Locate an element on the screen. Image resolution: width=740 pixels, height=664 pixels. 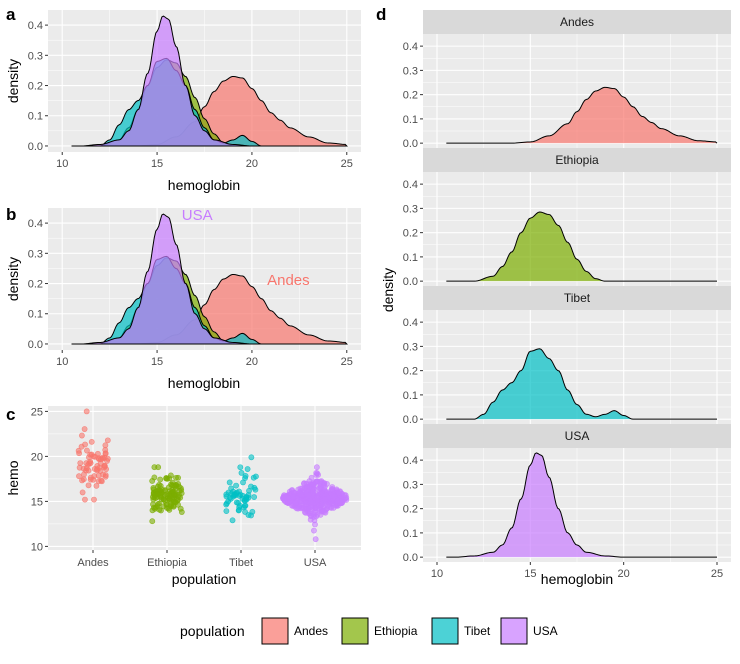
facet-strip-label: Andes is located at coordinates (577, 22).